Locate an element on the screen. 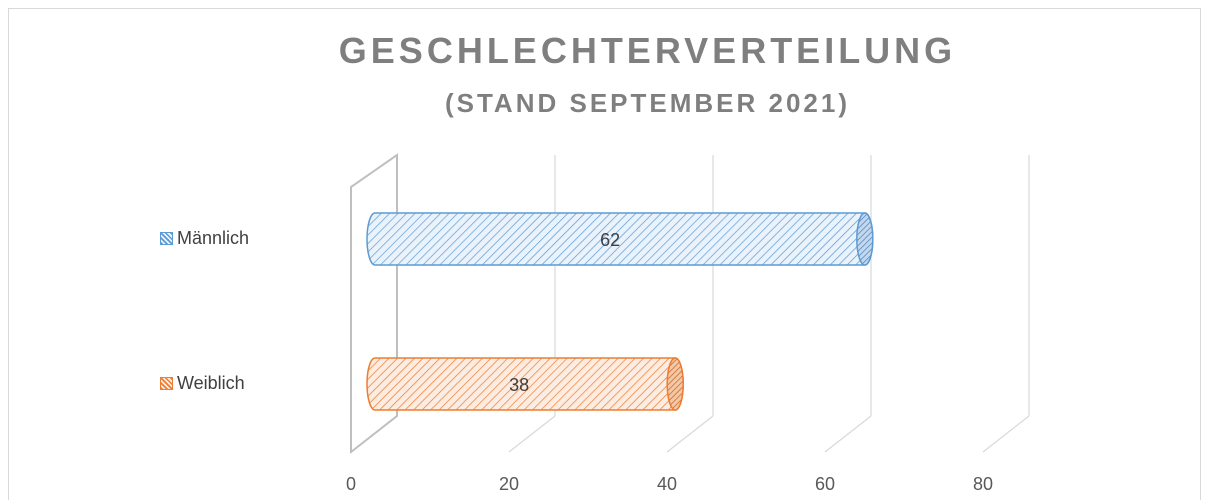 This screenshot has height=500, width=1209. x-tick-label: 80 is located at coordinates (983, 484).